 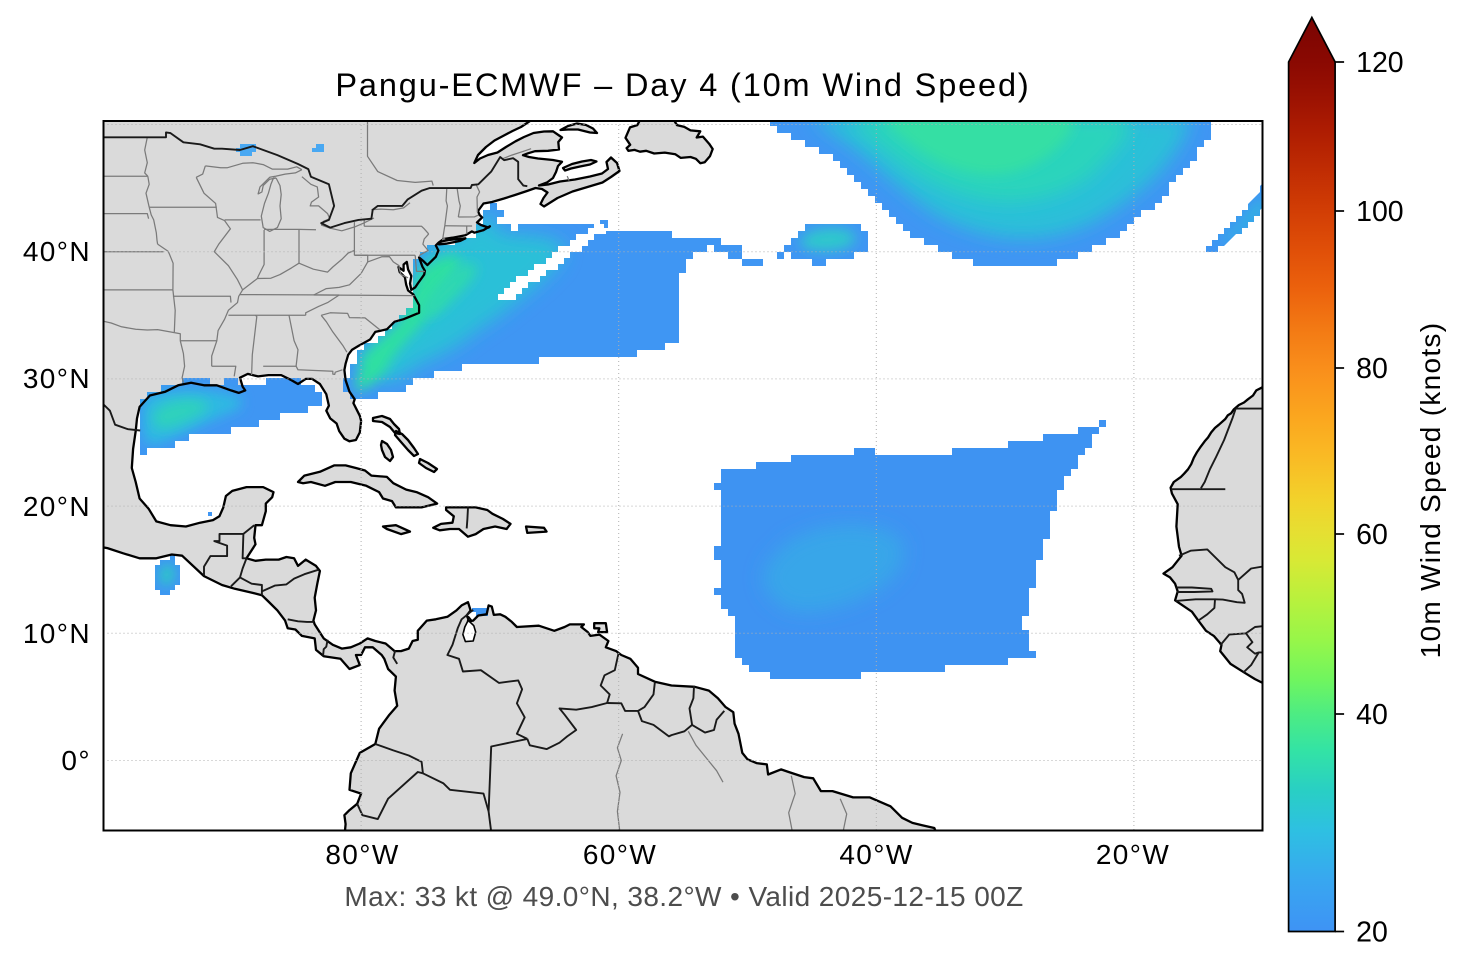 I want to click on svg-text: 120, so click(x=1380, y=63).